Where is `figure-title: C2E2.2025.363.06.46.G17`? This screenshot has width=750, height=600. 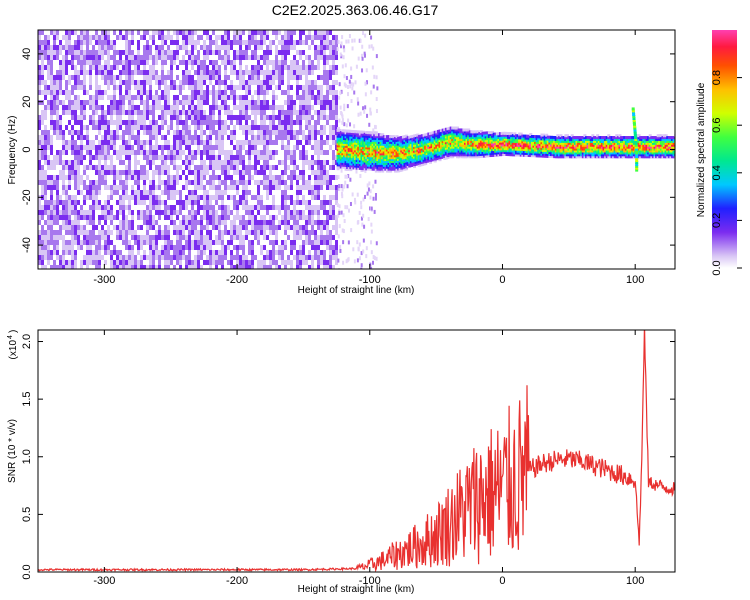
figure-title: C2E2.2025.363.06.46.G17 is located at coordinates (355, 10).